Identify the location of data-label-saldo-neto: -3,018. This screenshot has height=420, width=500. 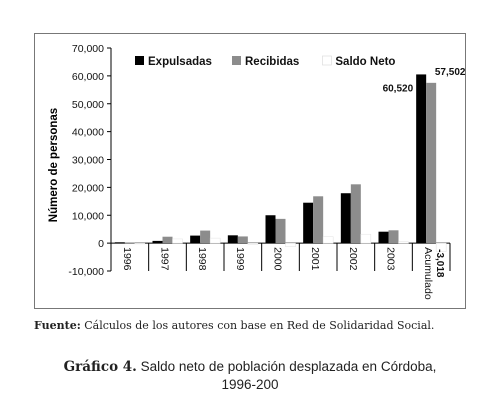
(439, 263).